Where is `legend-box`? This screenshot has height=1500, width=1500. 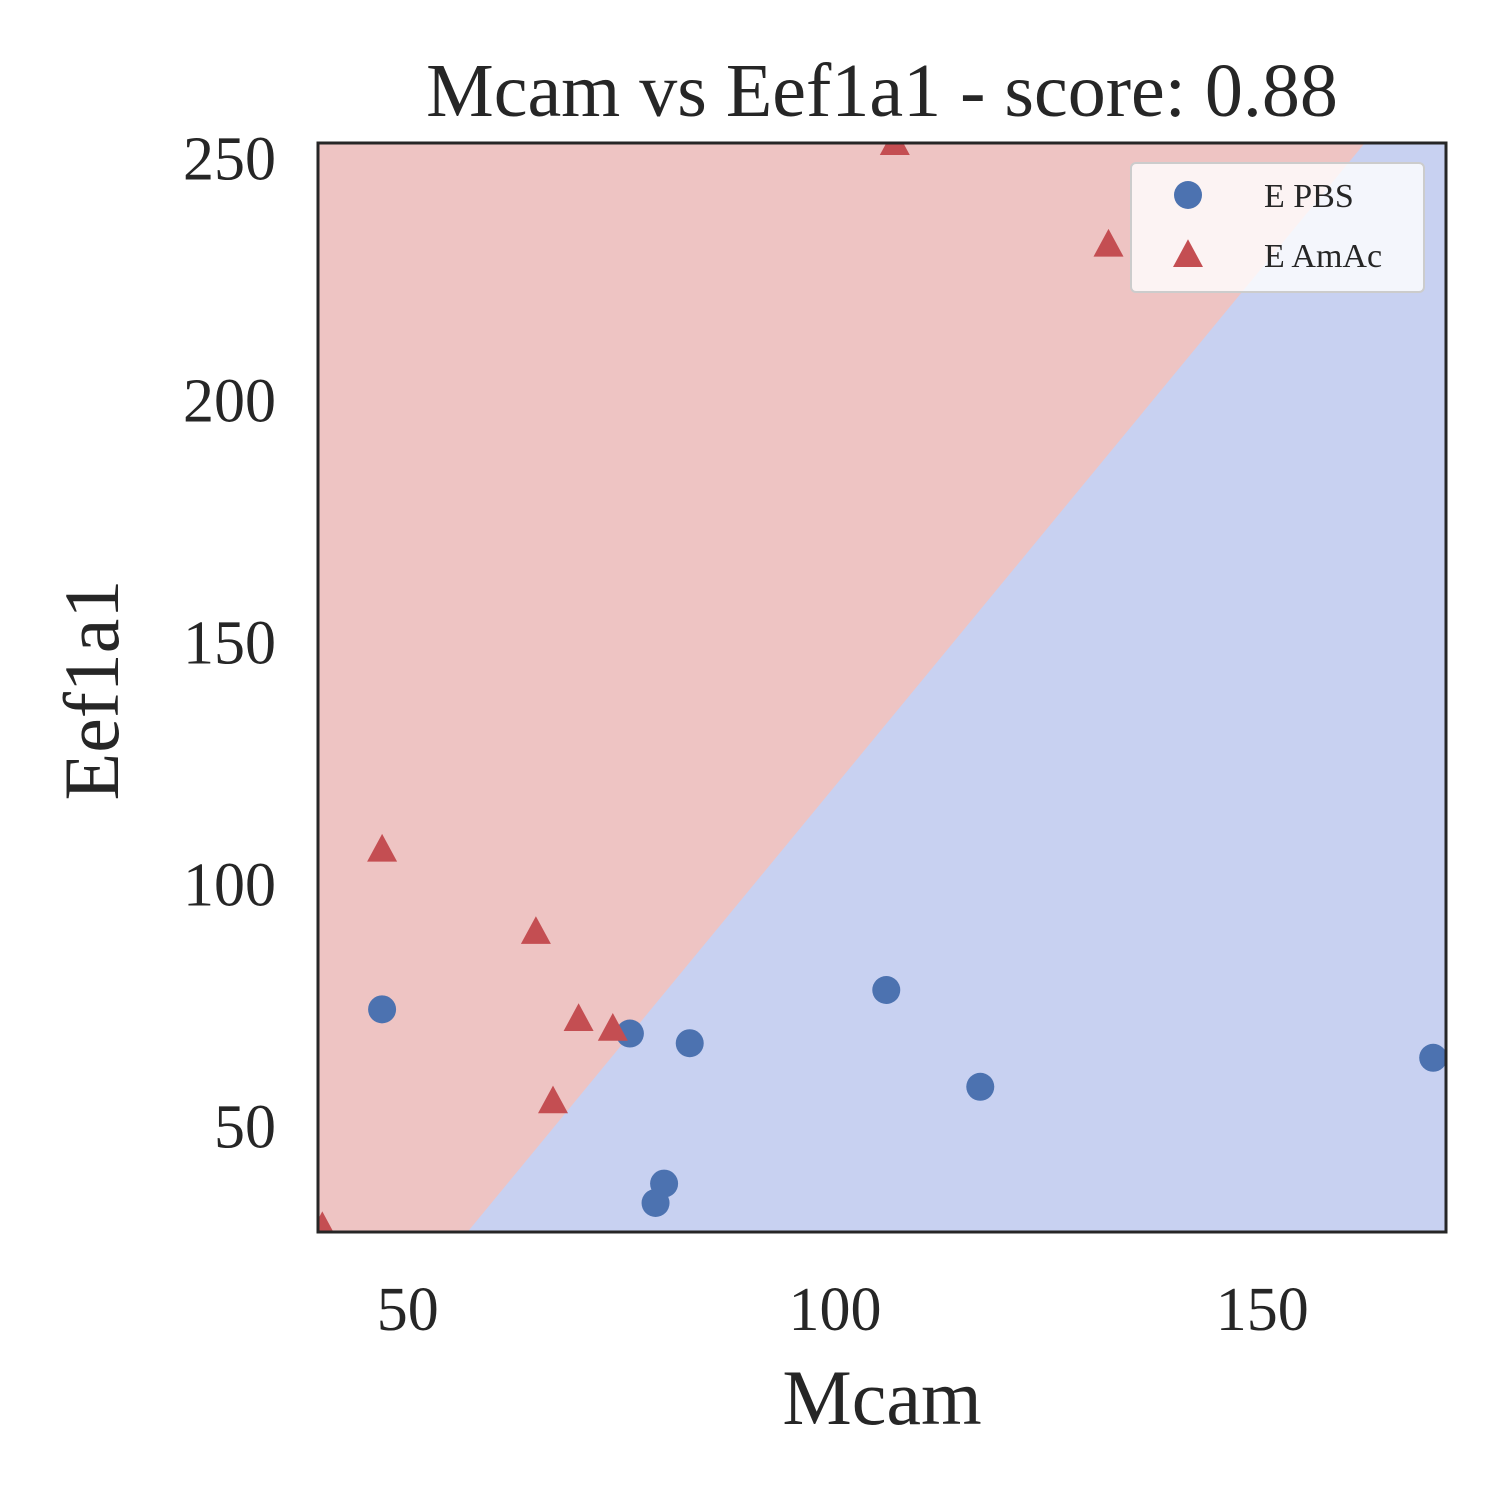 legend-box is located at coordinates (1277, 227).